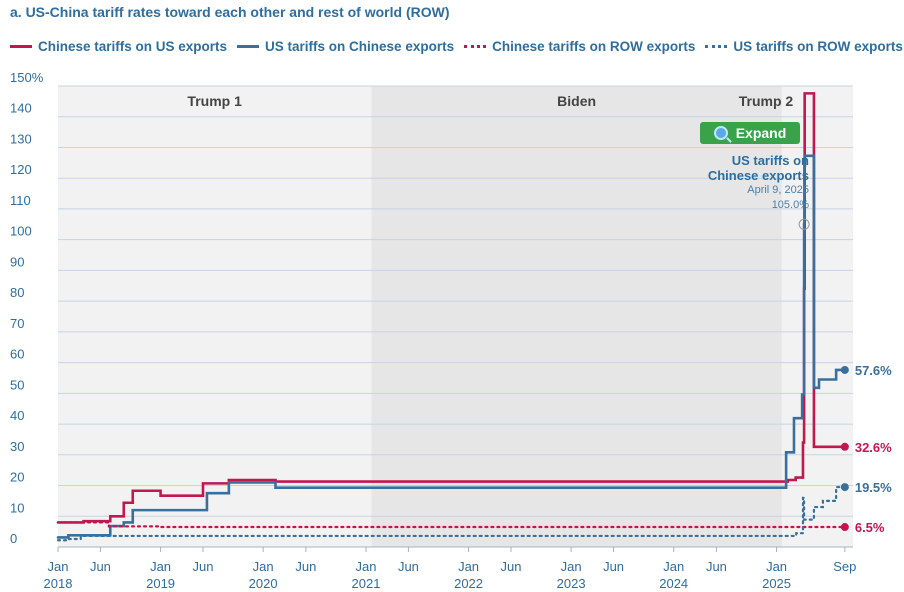 The height and width of the screenshot is (592, 904). What do you see at coordinates (873, 370) in the screenshot?
I see `series-end-label: 57.6%` at bounding box center [873, 370].